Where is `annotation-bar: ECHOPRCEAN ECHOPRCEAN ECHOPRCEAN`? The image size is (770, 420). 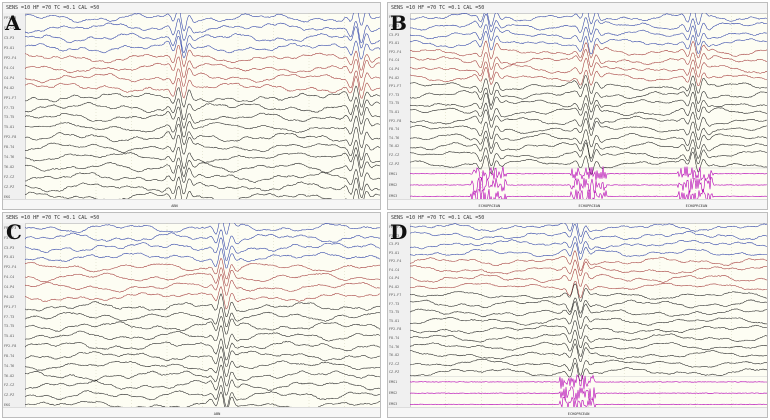 annotation-bar: ECHOPRCEAN ECHOPRCEAN ECHOPRCEAN is located at coordinates (577, 204).